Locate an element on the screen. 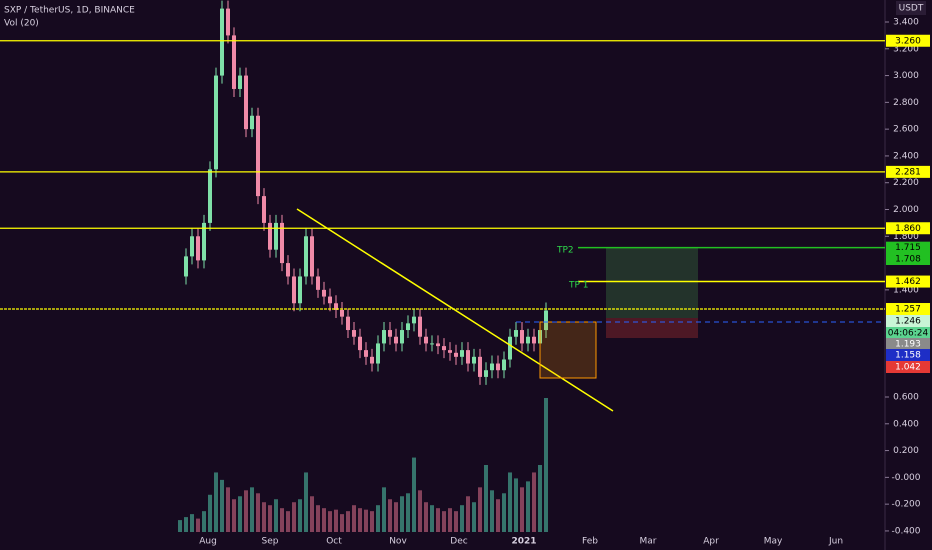 This screenshot has width=932, height=550. time-label: Jun is located at coordinates (835, 542).